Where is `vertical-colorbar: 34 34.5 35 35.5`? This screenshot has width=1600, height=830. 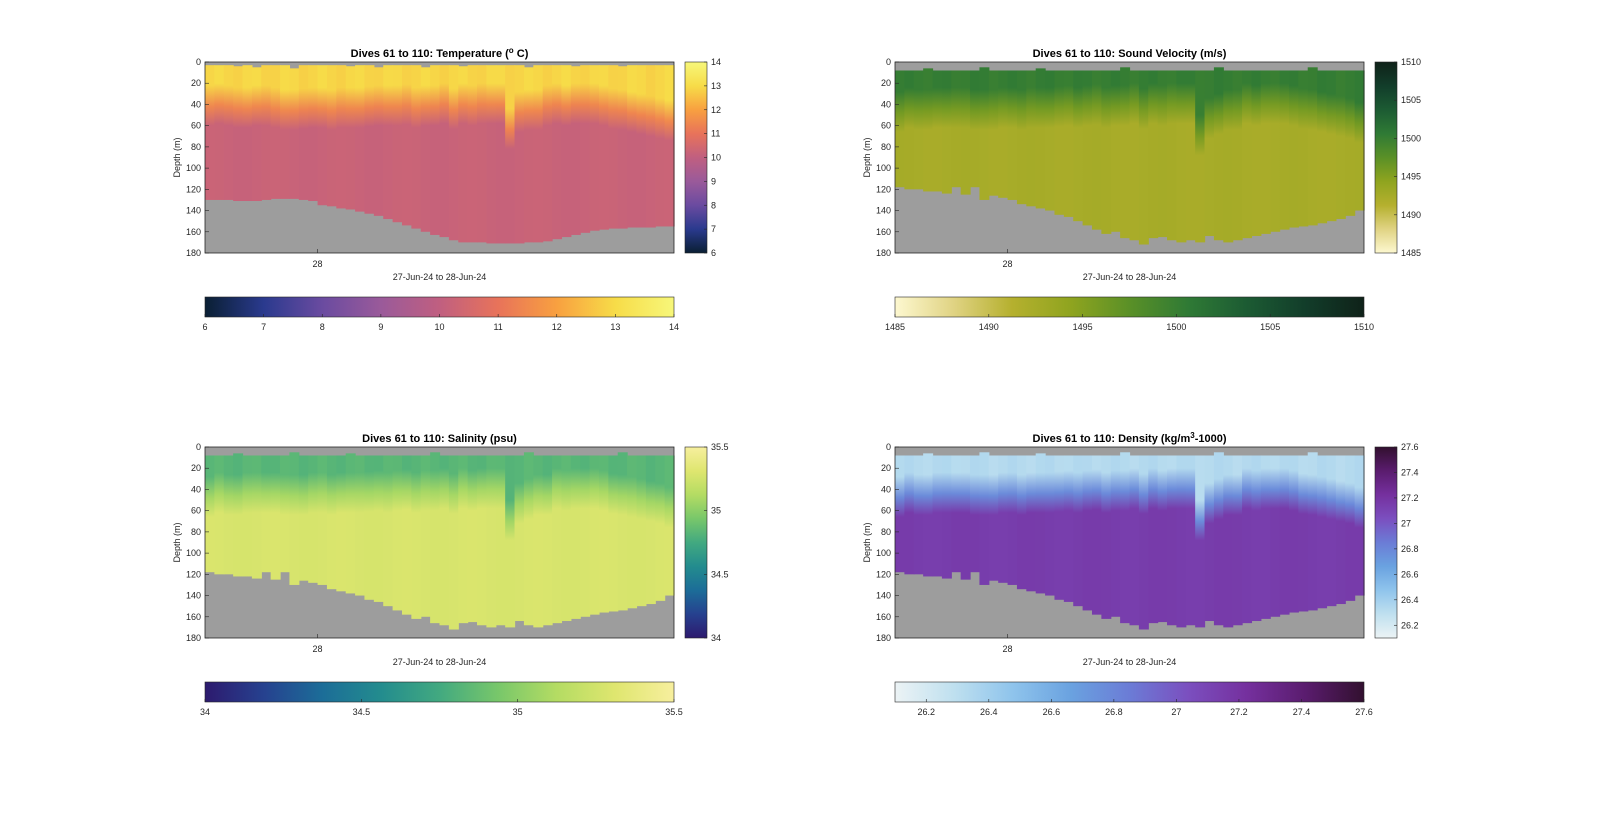
vertical-colorbar: 34 34.5 35 35.5 is located at coordinates (706, 542).